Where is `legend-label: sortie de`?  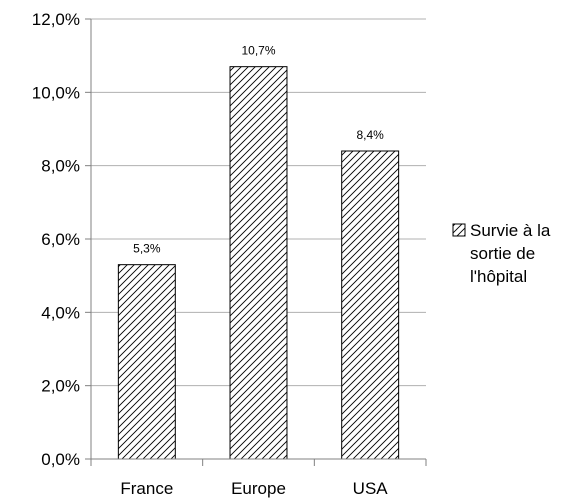 legend-label: sortie de is located at coordinates (502, 253).